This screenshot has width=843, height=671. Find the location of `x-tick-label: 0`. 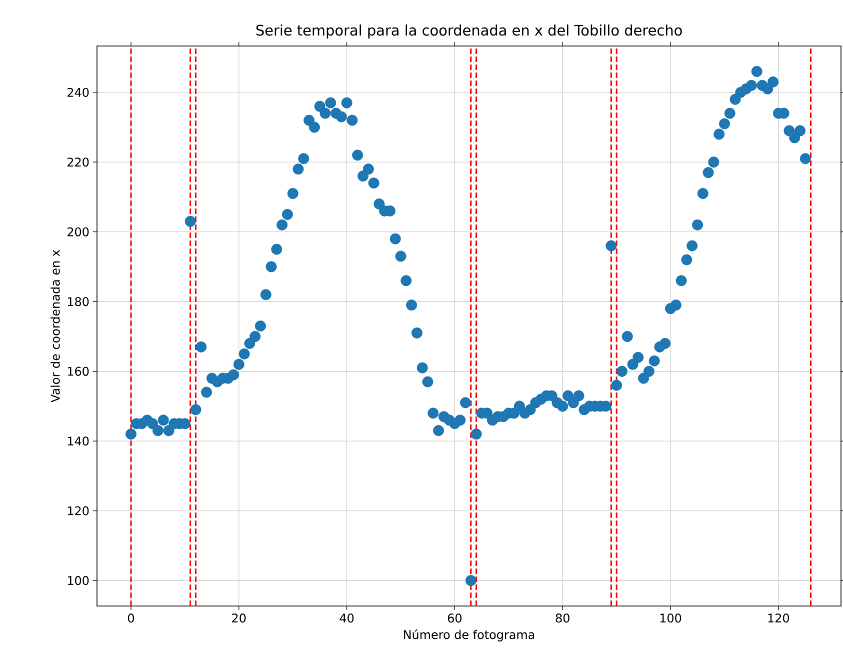

x-tick-label: 0 is located at coordinates (131, 618).